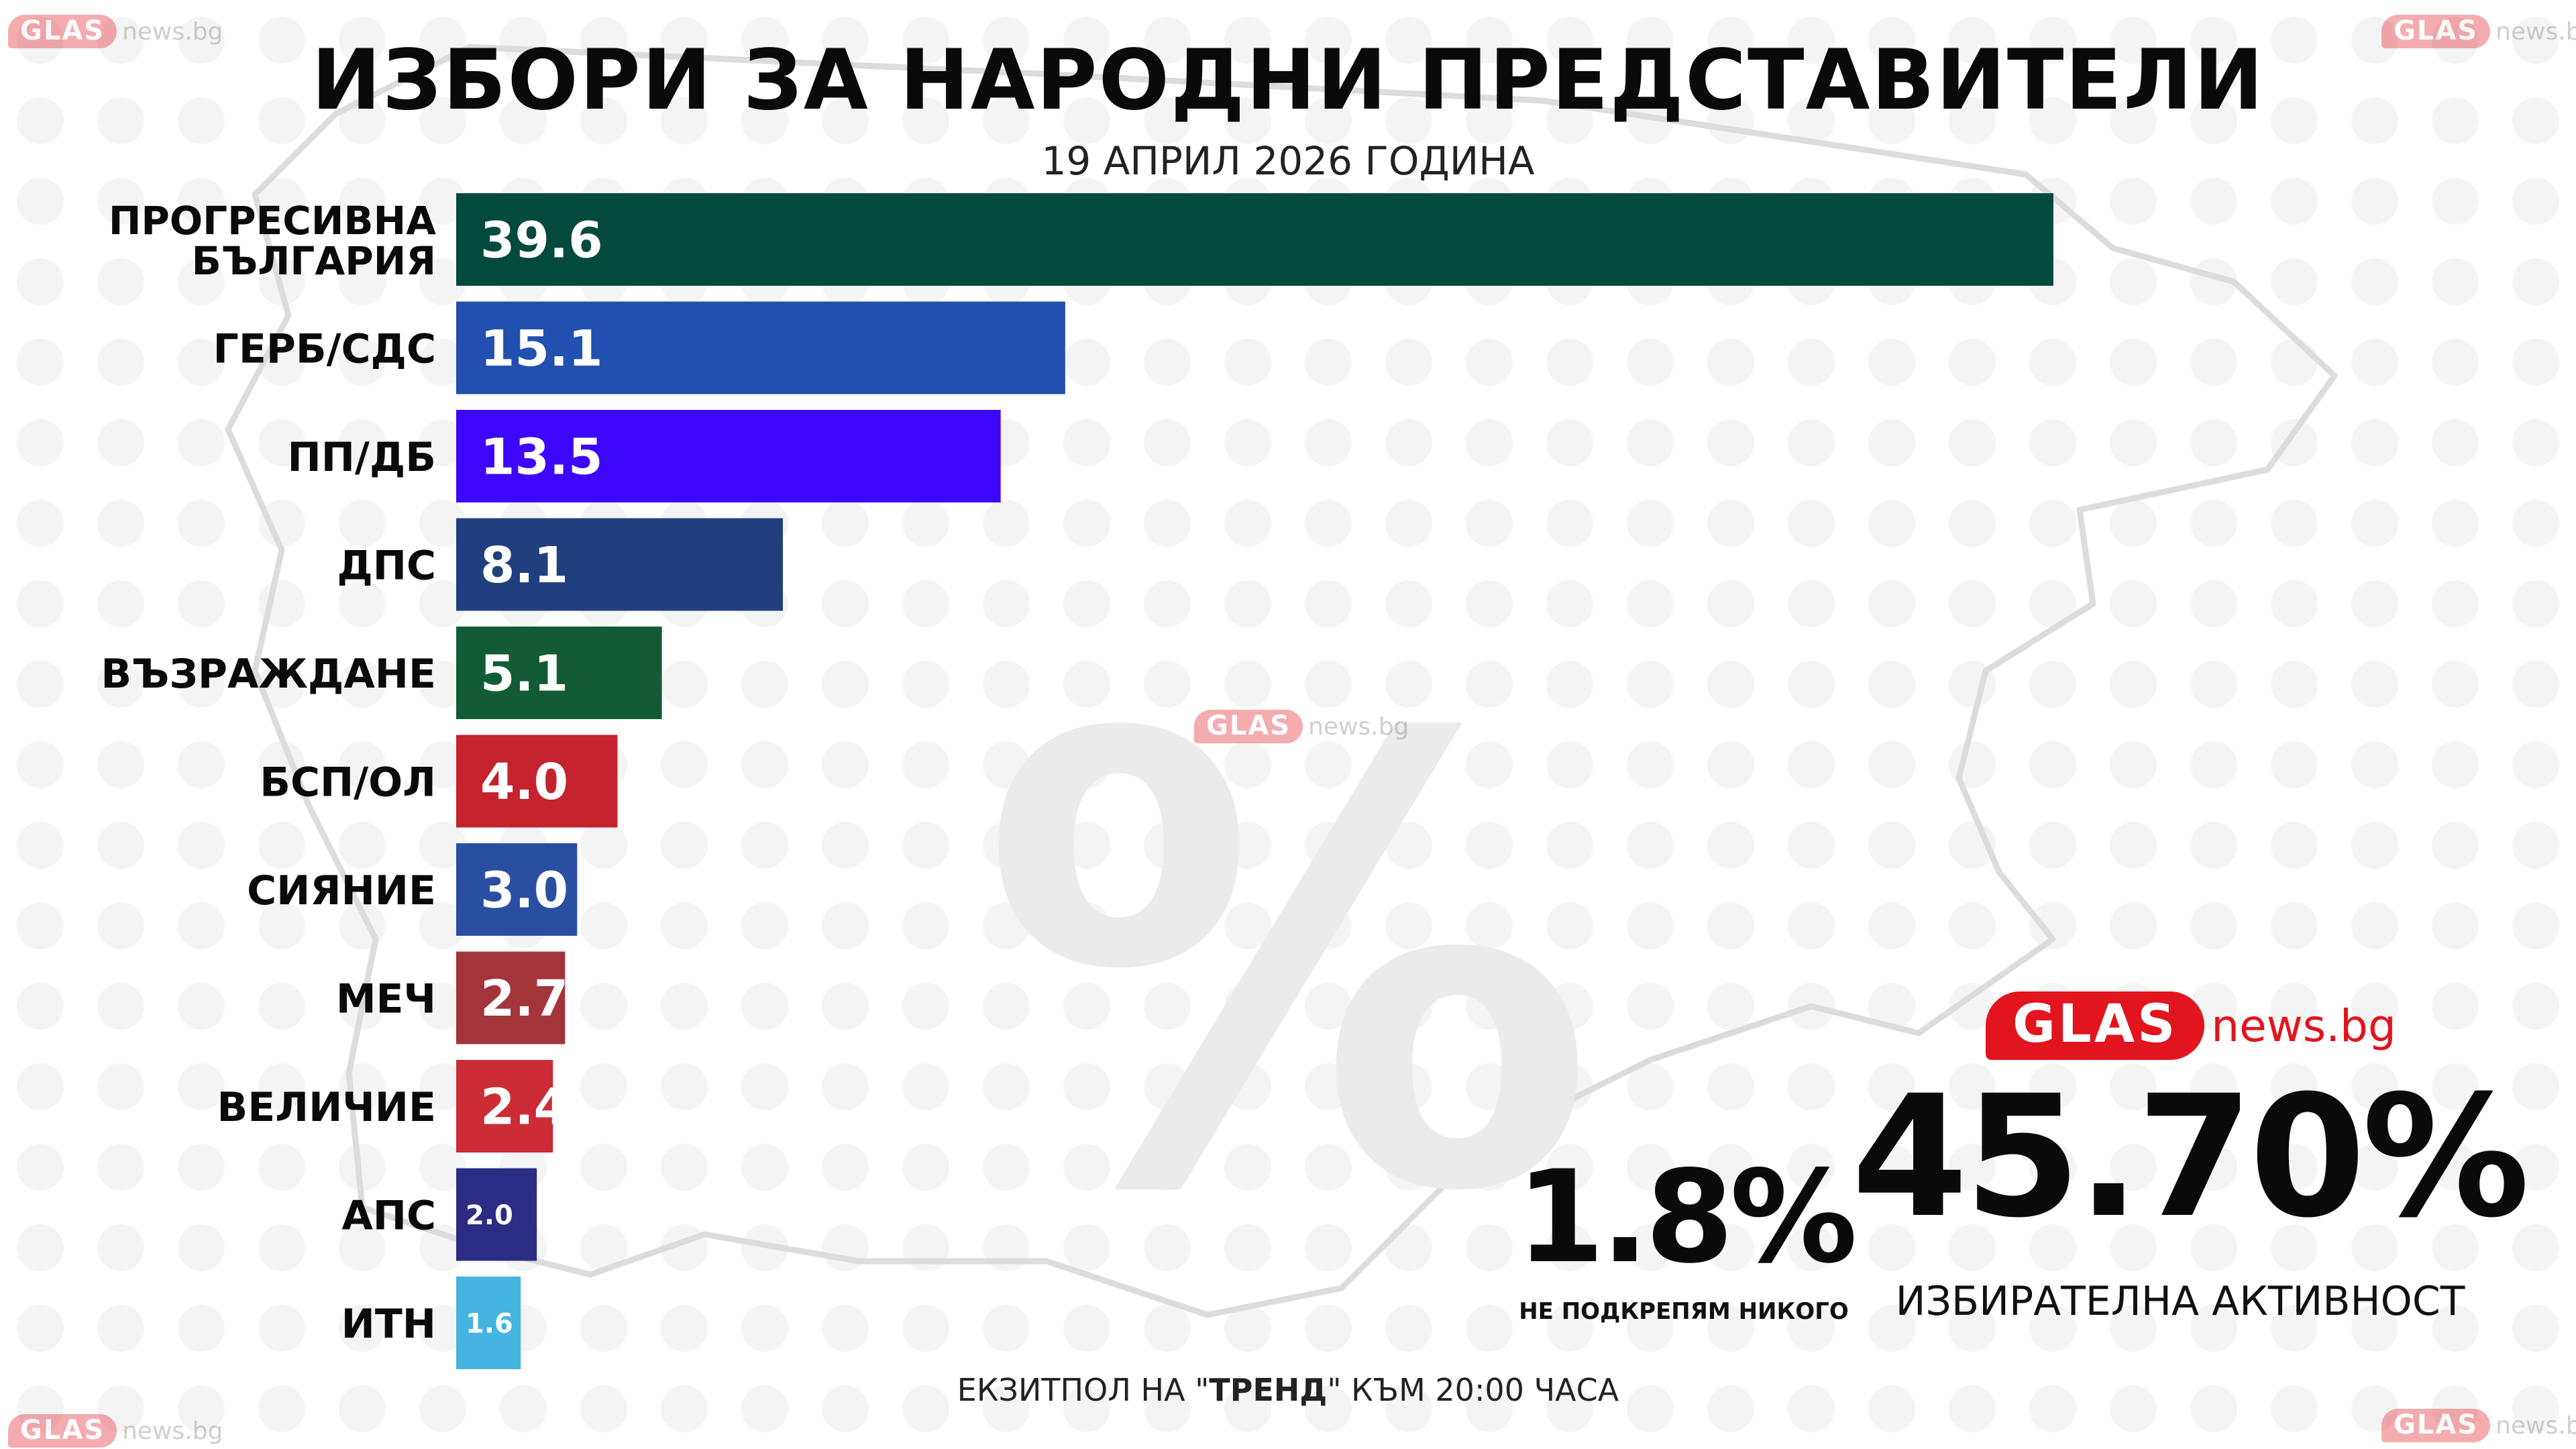  What do you see at coordinates (524, 674) in the screenshot?
I see `bar-value-label: 5.1` at bounding box center [524, 674].